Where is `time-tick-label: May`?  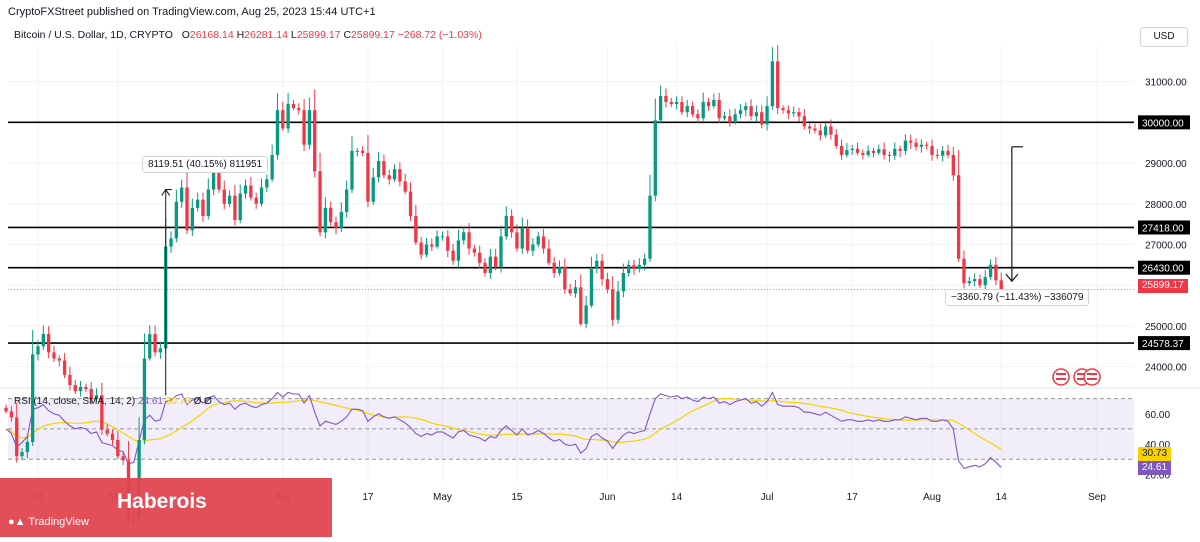 time-tick-label: May is located at coordinates (442, 497).